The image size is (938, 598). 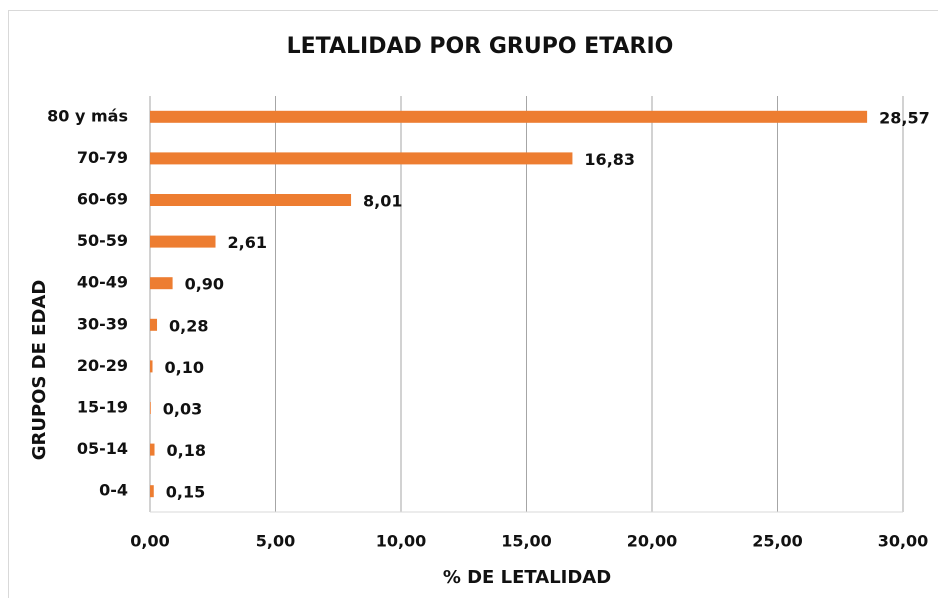 What do you see at coordinates (87, 115) in the screenshot?
I see `y-tick-label: 80 y más` at bounding box center [87, 115].